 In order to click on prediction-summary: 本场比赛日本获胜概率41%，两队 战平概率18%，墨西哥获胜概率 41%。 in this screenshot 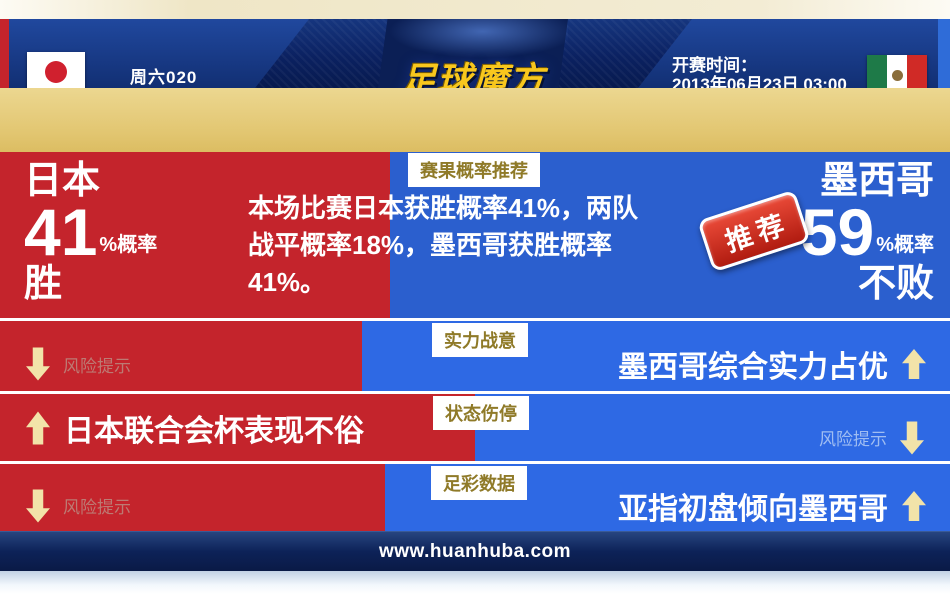, I will do `click(483, 245)`.